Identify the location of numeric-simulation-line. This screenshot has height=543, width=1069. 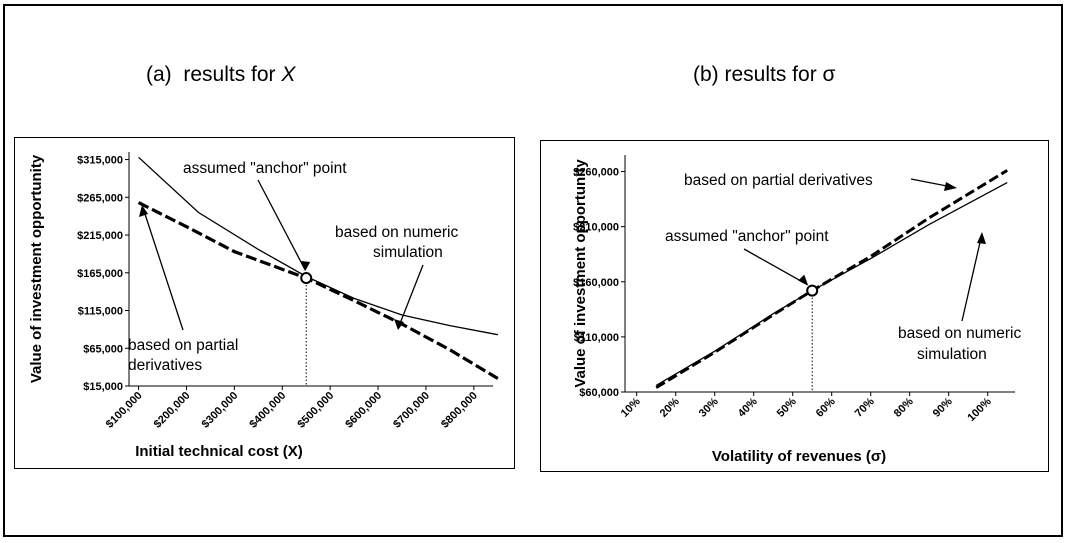
(318, 246).